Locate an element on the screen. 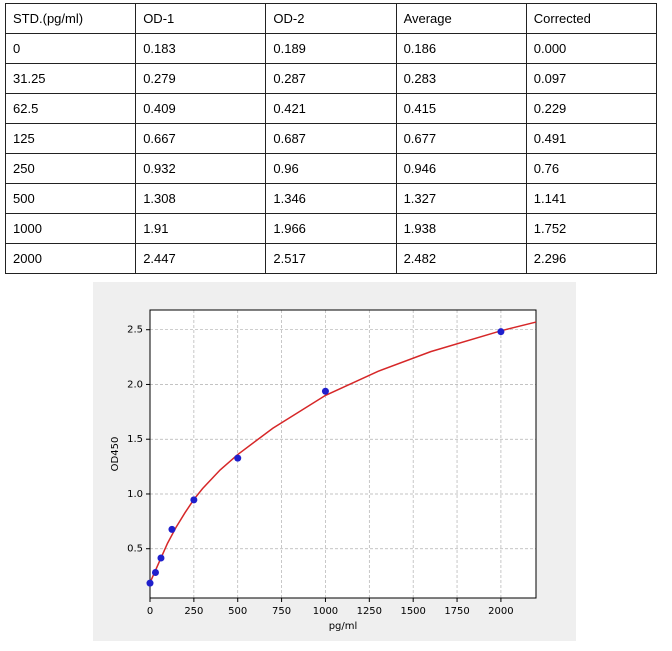 This screenshot has width=672, height=651. cell: 0.946 is located at coordinates (461, 168).